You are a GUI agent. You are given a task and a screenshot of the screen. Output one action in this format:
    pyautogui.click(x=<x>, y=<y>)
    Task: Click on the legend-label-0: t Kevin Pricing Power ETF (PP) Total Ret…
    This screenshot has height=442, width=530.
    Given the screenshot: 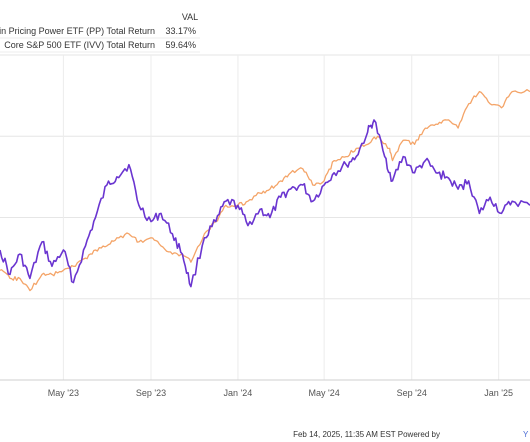 What is the action you would take?
    pyautogui.click(x=77, y=31)
    